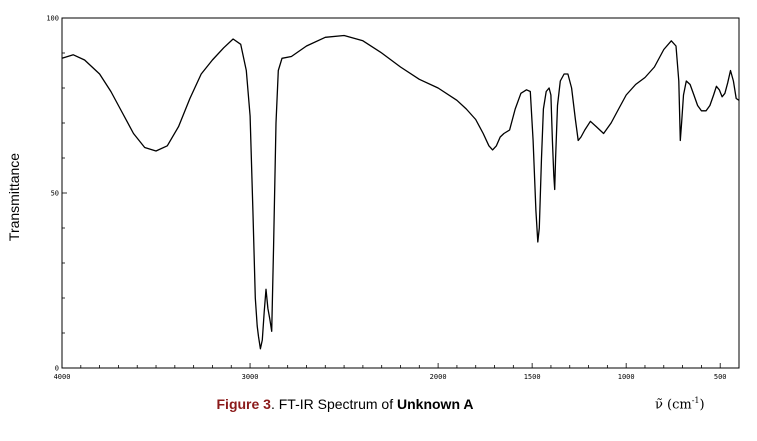 The height and width of the screenshot is (441, 757). Describe the element at coordinates (333, 404) in the screenshot. I see `caption-text: . FT-IR Spectrum of` at that location.